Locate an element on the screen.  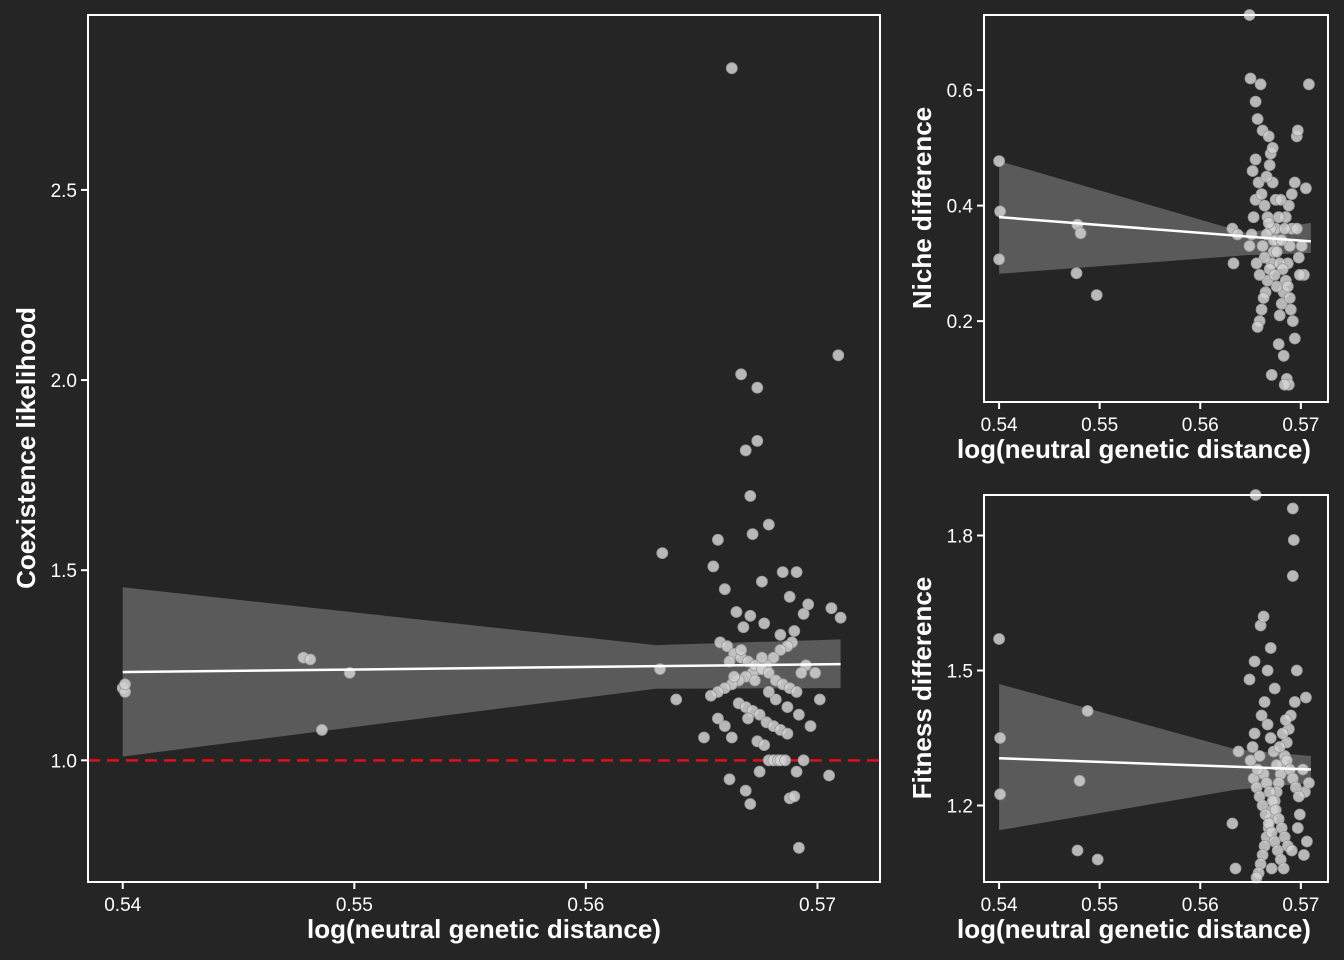
main-x-tick-label: 0.57 is located at coordinates (817, 905).